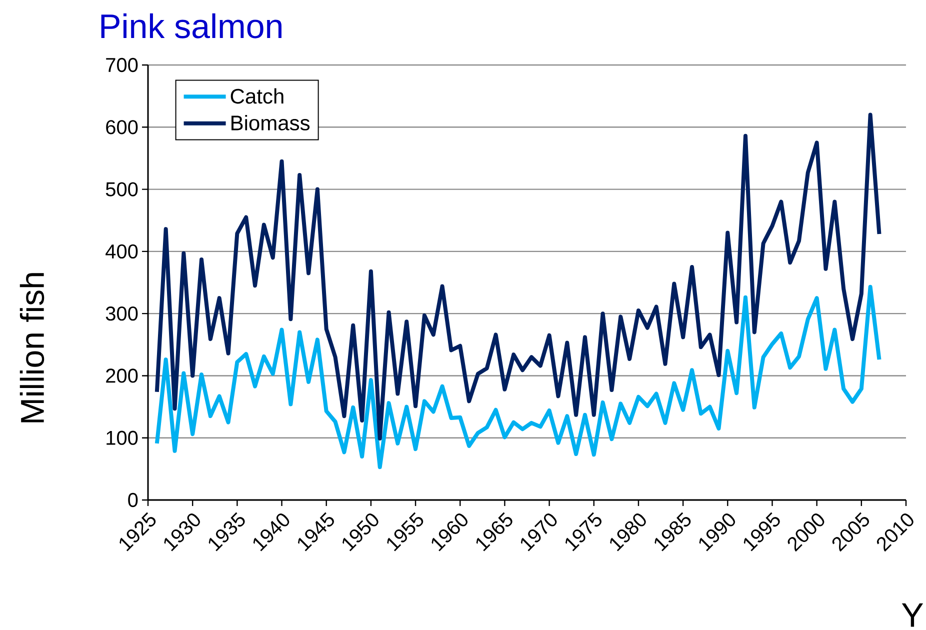  What do you see at coordinates (122, 437) in the screenshot?
I see `y-tick-label: 100` at bounding box center [122, 437].